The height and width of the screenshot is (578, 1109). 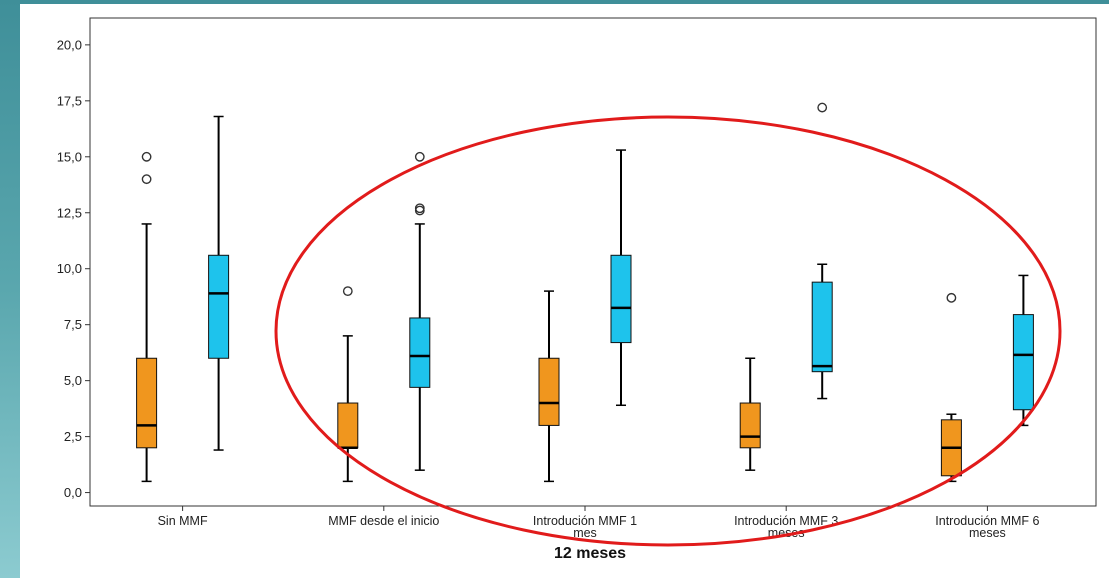 I want to click on y-tick-label: 7,5, so click(x=73, y=324).